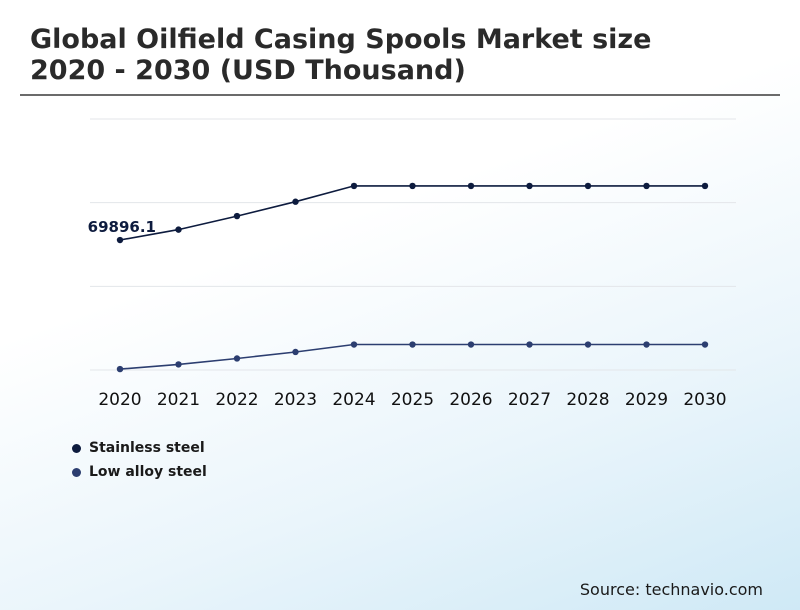 The image size is (800, 610). Describe the element at coordinates (529, 400) in the screenshot. I see `x-tick-label: 2027` at that location.